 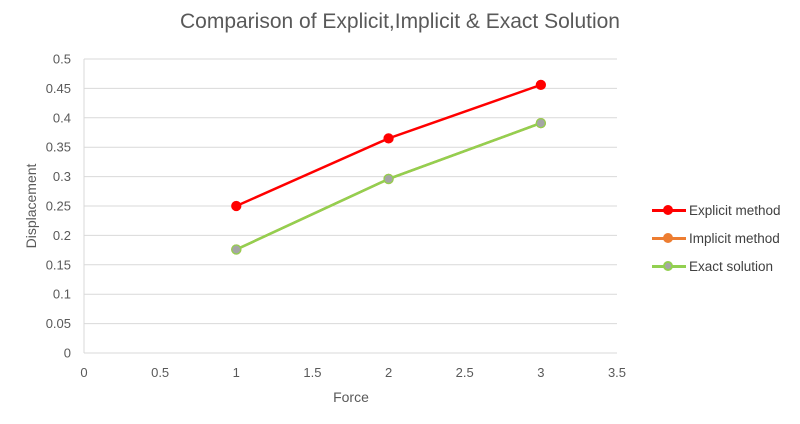 I want to click on legend-item-explicit: Explicit method, so click(x=716, y=210).